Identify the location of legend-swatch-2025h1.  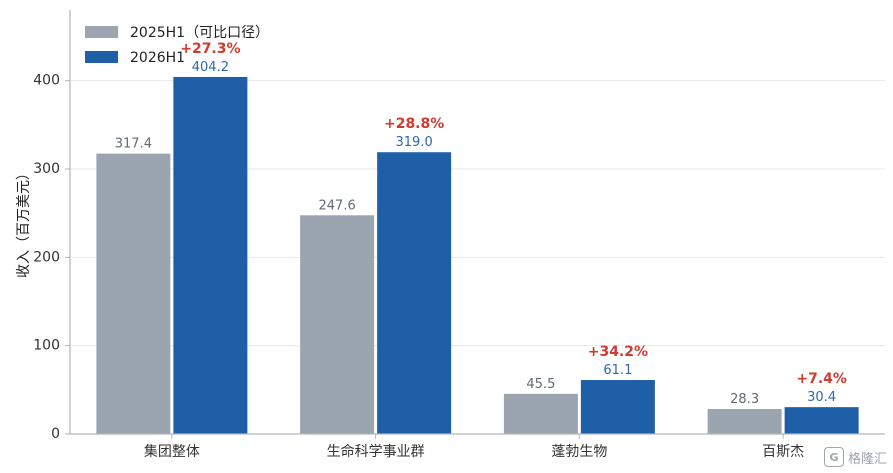
(101, 32).